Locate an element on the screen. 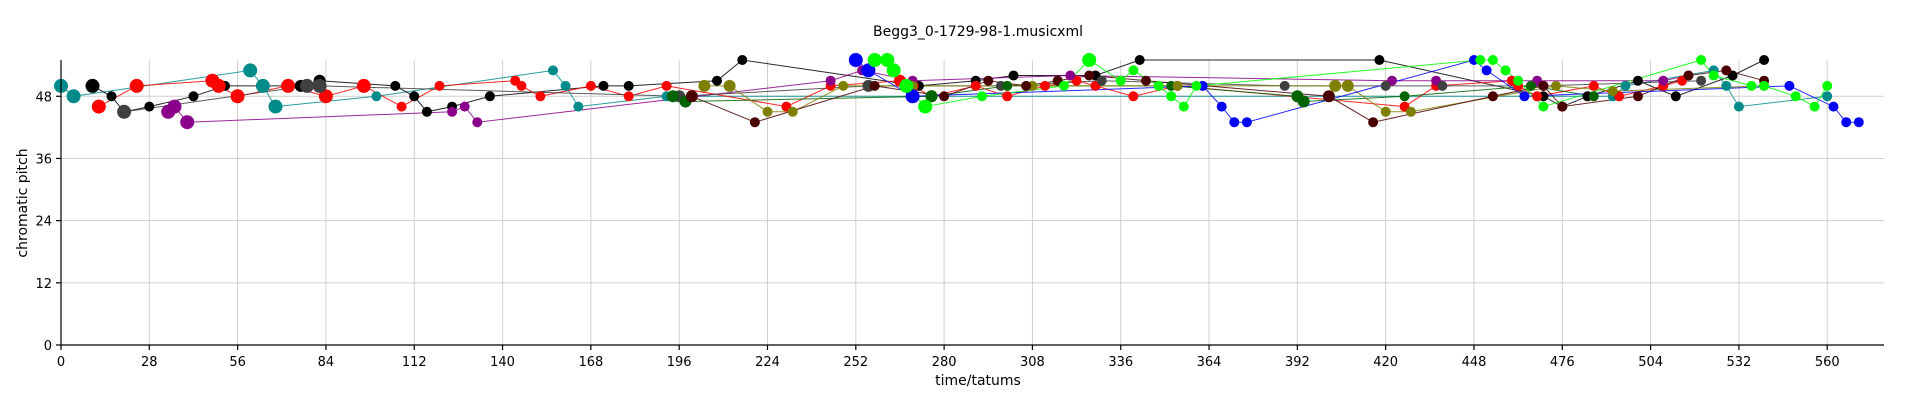  x-tick-label: 140 is located at coordinates (502, 362).